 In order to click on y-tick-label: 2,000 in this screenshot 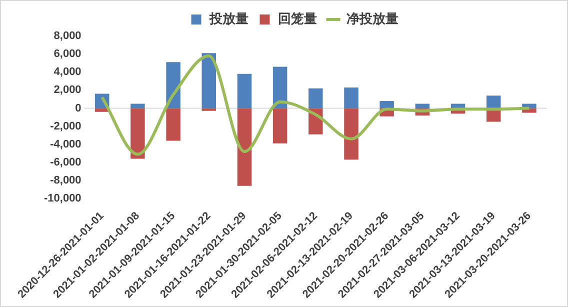, I will do `click(68, 90)`.